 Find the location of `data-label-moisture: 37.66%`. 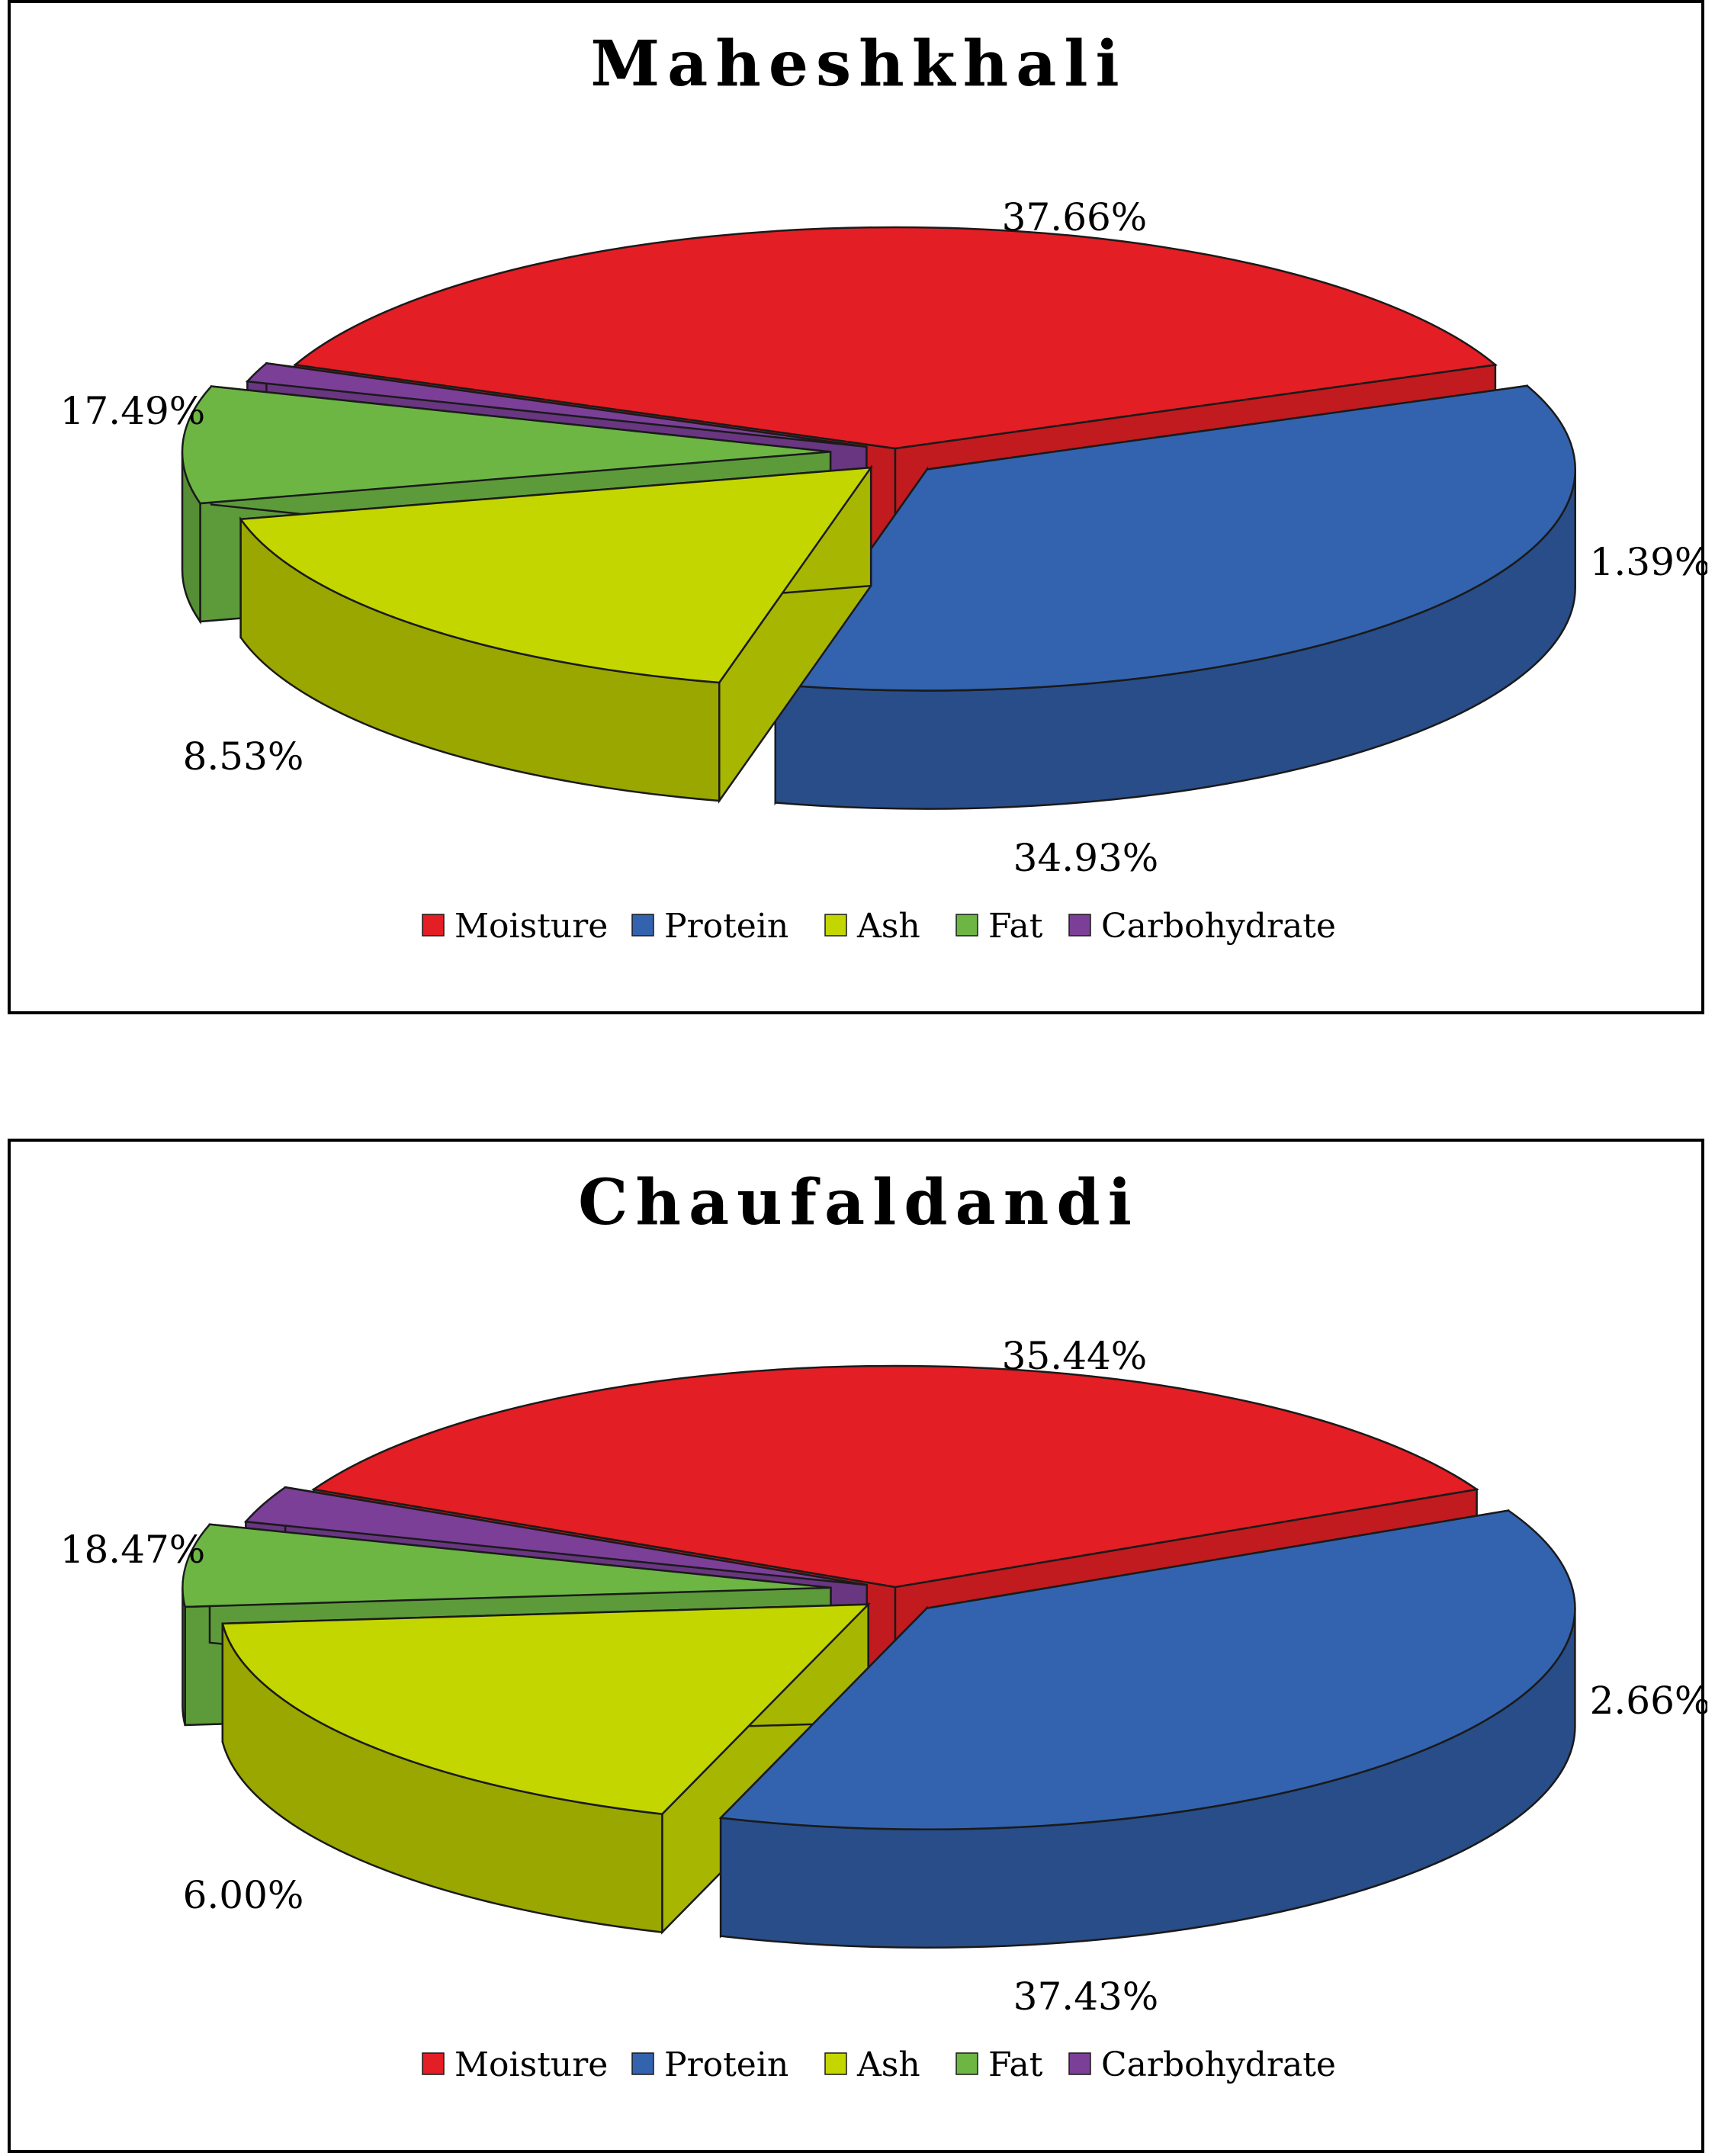

data-label-moisture: 37.66% is located at coordinates (1075, 217).